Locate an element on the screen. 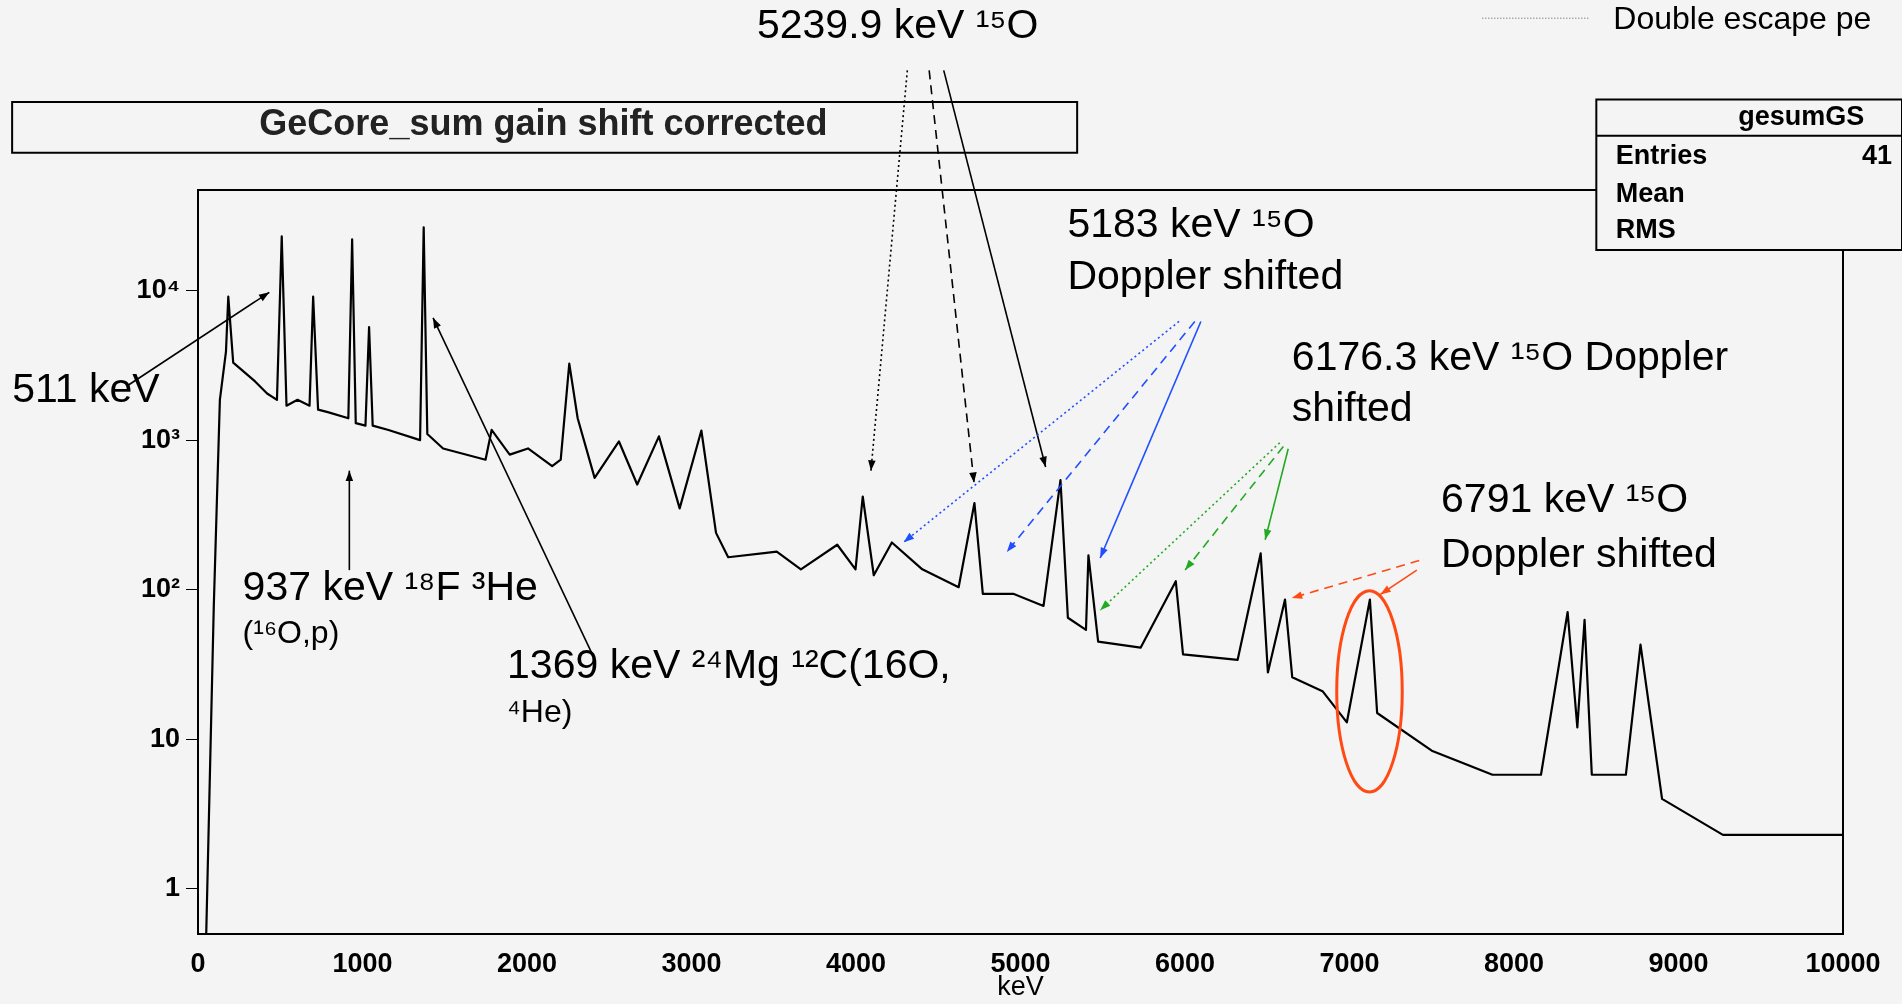 The height and width of the screenshot is (1004, 1902). annotation: 6176.3 keV ¹⁵O Doppler shifted is located at coordinates (1510, 382).